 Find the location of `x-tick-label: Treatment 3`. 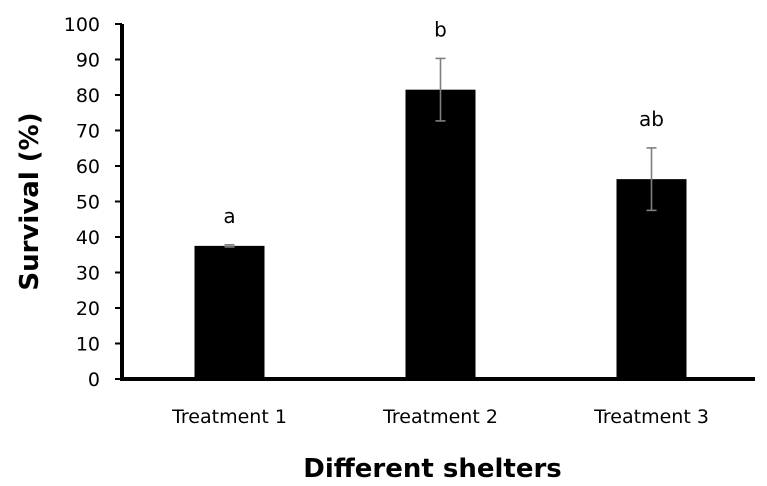

x-tick-label: Treatment 3 is located at coordinates (651, 417).